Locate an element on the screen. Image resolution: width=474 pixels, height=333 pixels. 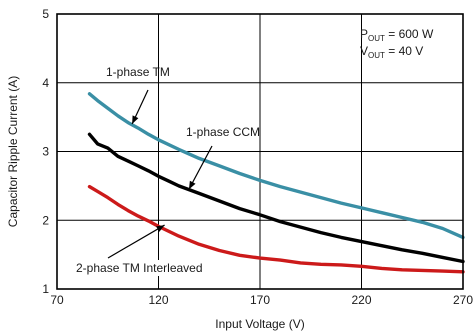
x-tick-label: 170 is located at coordinates (260, 300).